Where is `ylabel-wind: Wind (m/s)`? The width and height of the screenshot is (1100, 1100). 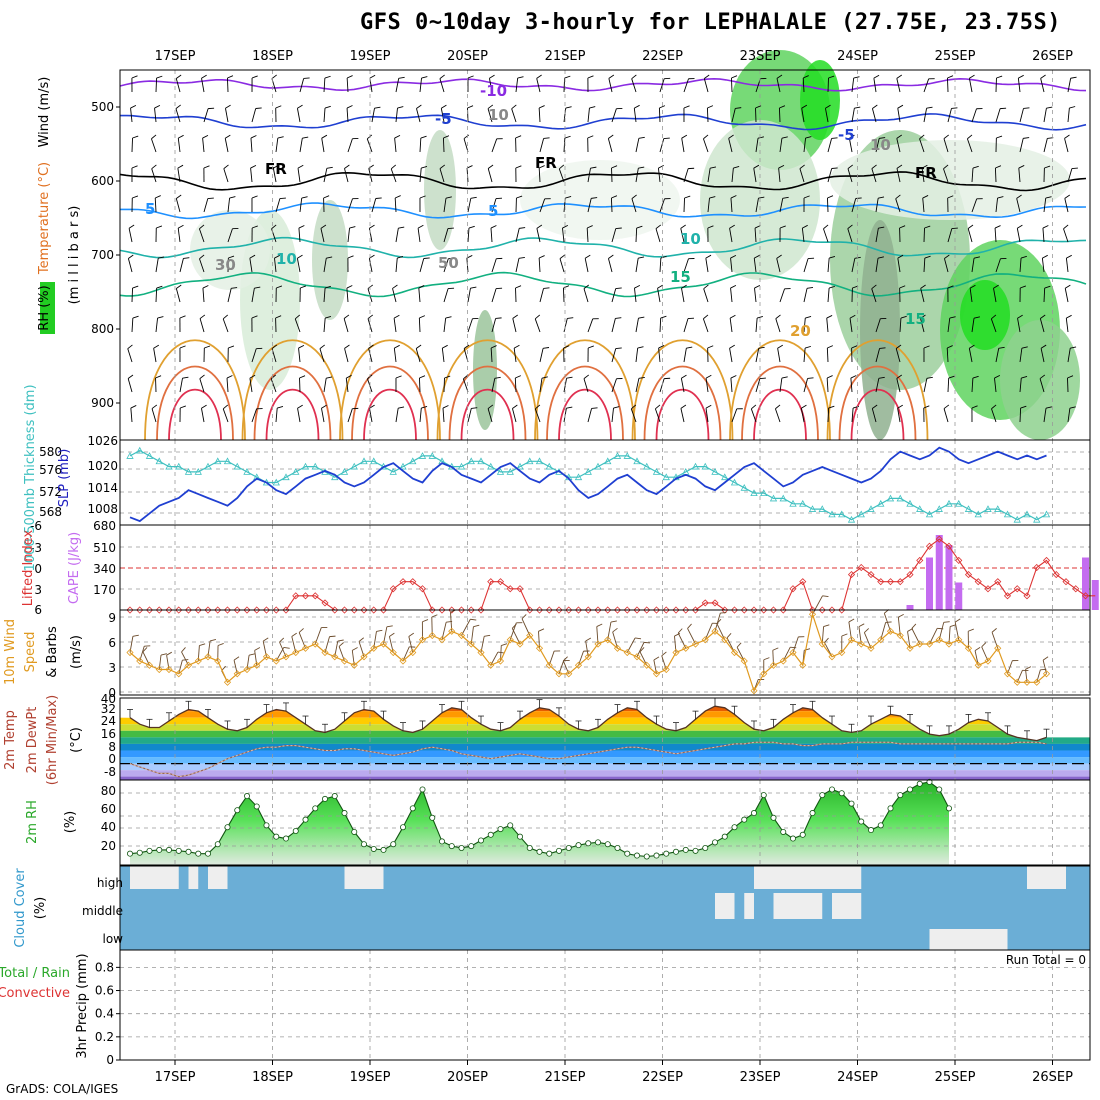 ylabel-wind: Wind (m/s) is located at coordinates (44, 112).